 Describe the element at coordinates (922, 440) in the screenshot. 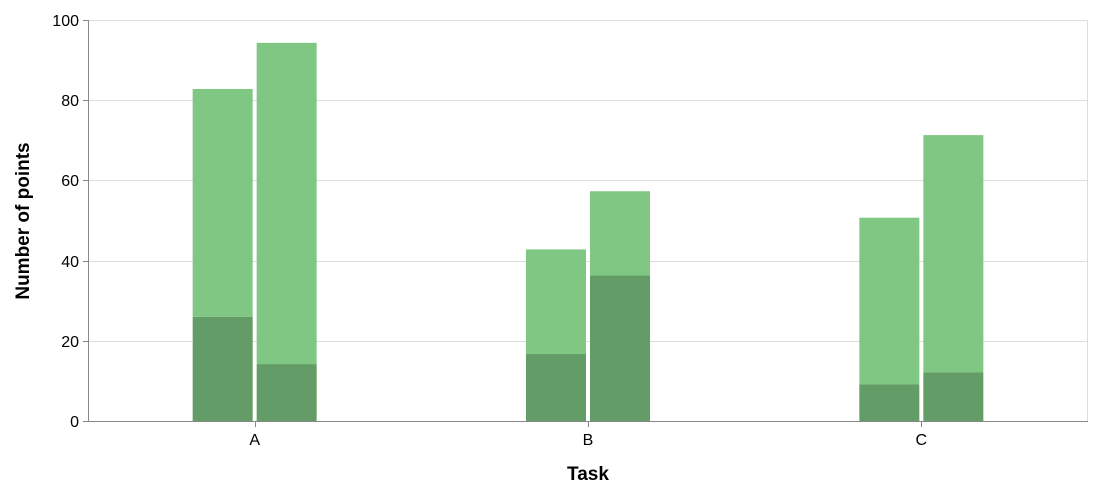

I see `x-tick-label: C` at that location.